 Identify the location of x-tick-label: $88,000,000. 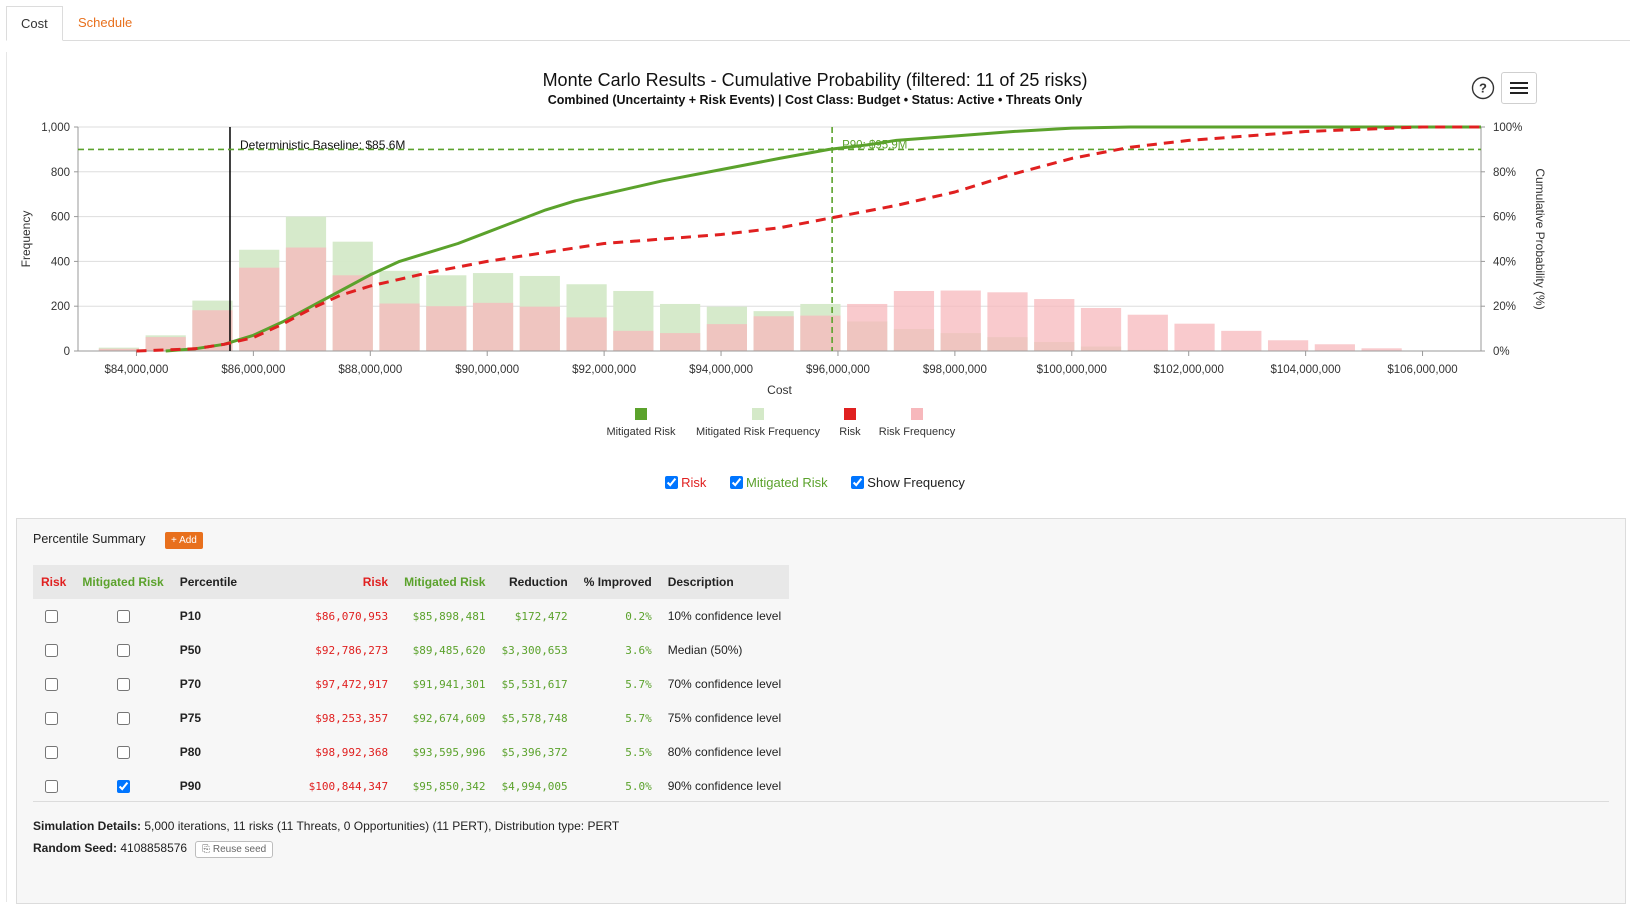
(370, 370).